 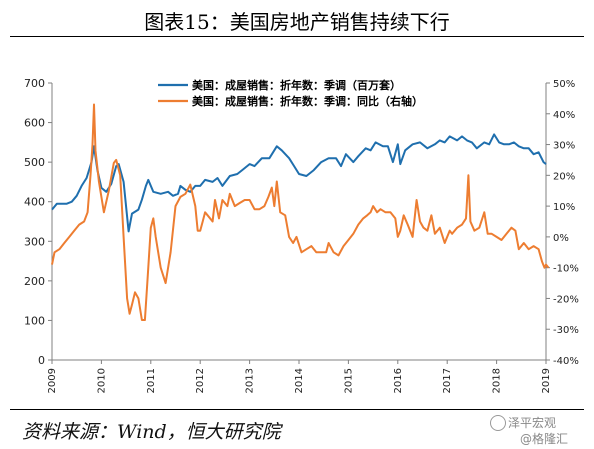 What do you see at coordinates (297, 36) in the screenshot?
I see `title-underline` at bounding box center [297, 36].